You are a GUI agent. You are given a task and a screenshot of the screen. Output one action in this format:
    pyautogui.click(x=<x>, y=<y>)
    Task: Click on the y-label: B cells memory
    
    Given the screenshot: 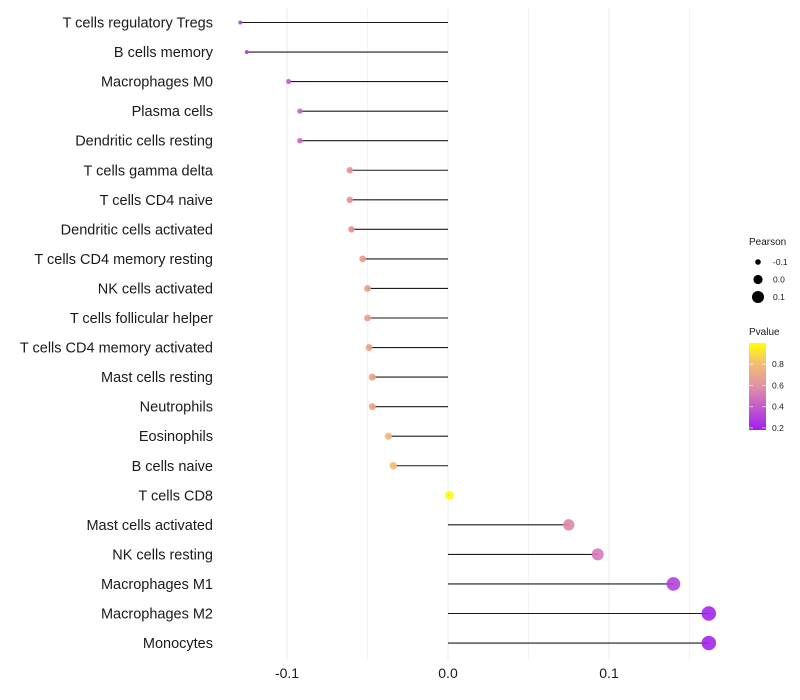 What is the action you would take?
    pyautogui.click(x=164, y=53)
    